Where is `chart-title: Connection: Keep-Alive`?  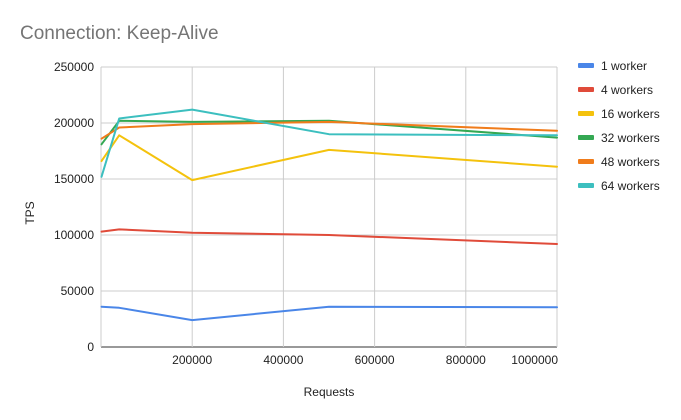
chart-title: Connection: Keep-Alive is located at coordinates (119, 33).